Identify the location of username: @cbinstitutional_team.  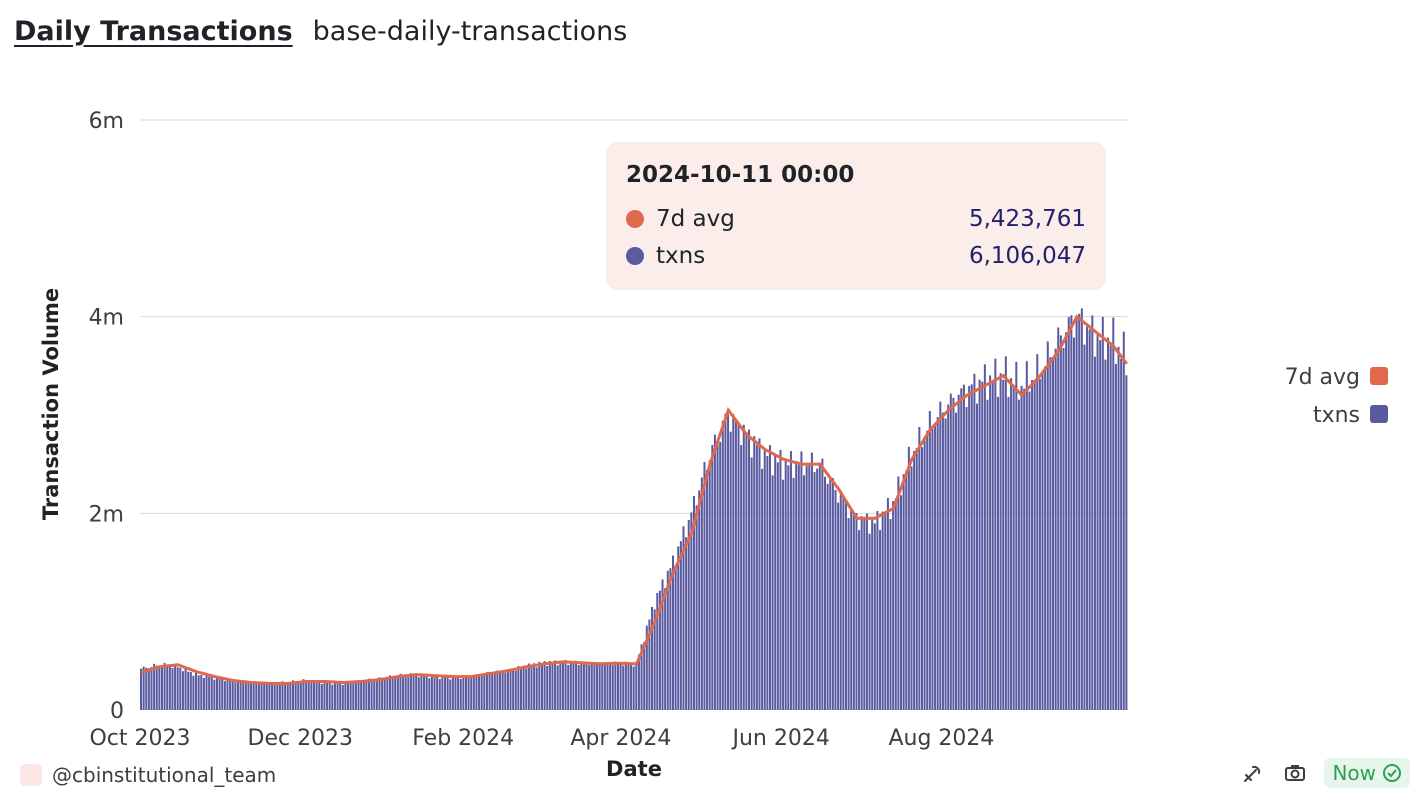
(164, 775).